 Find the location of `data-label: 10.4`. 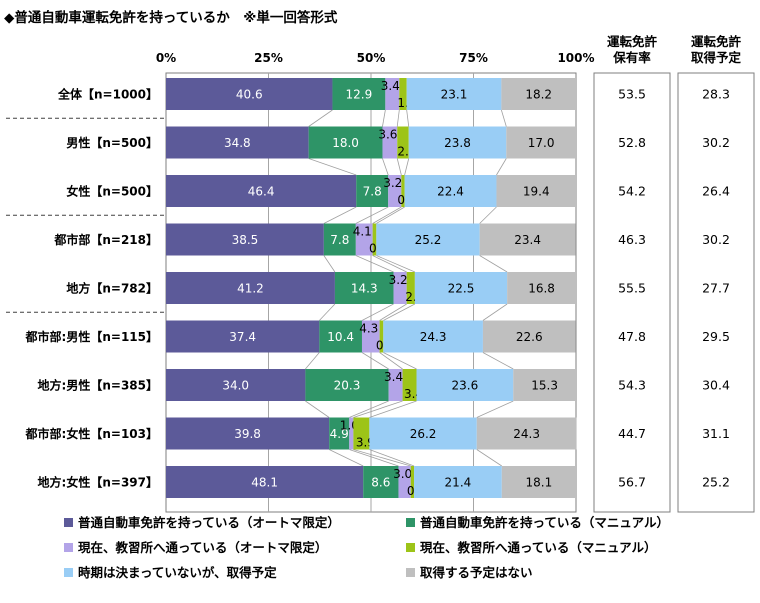

data-label: 10.4 is located at coordinates (340, 337).